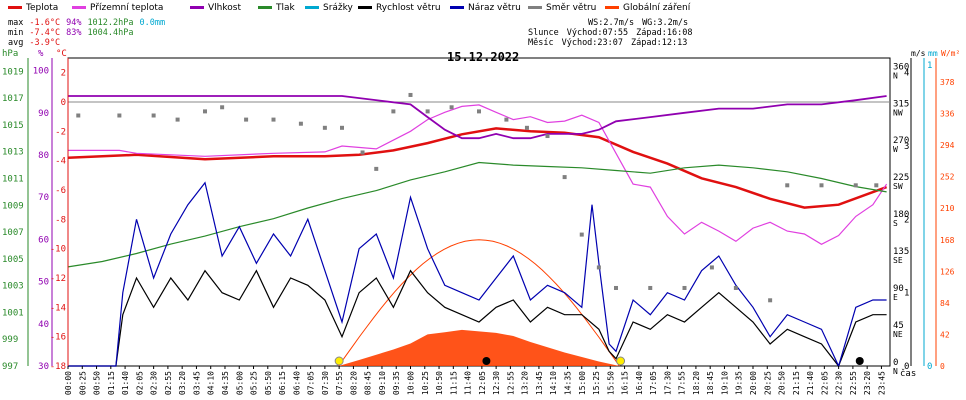  Describe the element at coordinates (111, 383) in the screenshot. I see `time-tick-label: 01:15` at that location.